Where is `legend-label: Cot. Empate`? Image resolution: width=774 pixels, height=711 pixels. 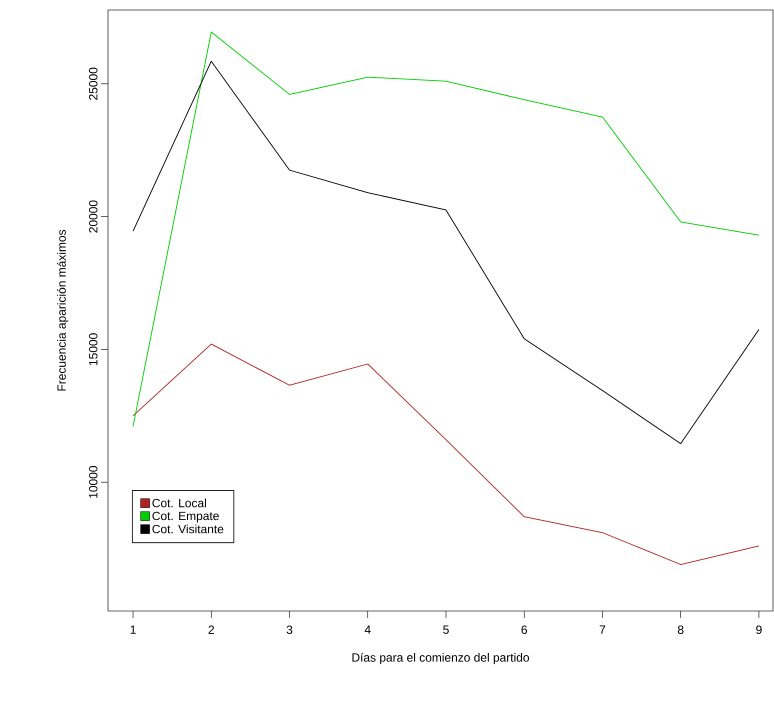
legend-label: Cot. Empate is located at coordinates (185, 517).